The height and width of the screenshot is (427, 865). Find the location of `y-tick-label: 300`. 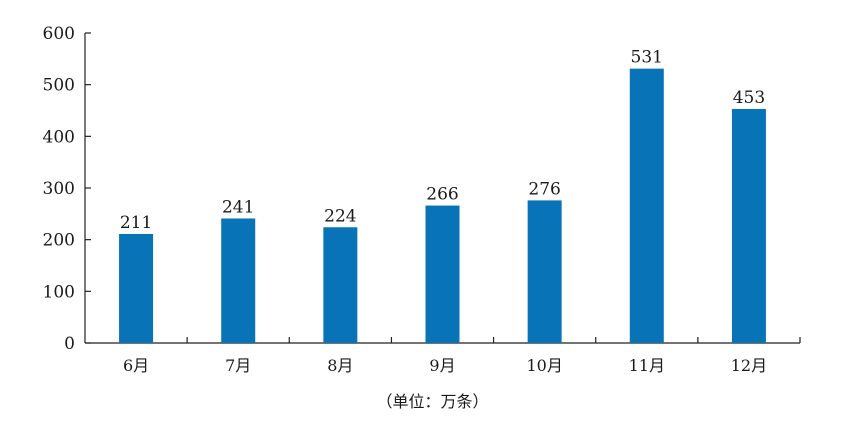

y-tick-label: 300 is located at coordinates (59, 189).